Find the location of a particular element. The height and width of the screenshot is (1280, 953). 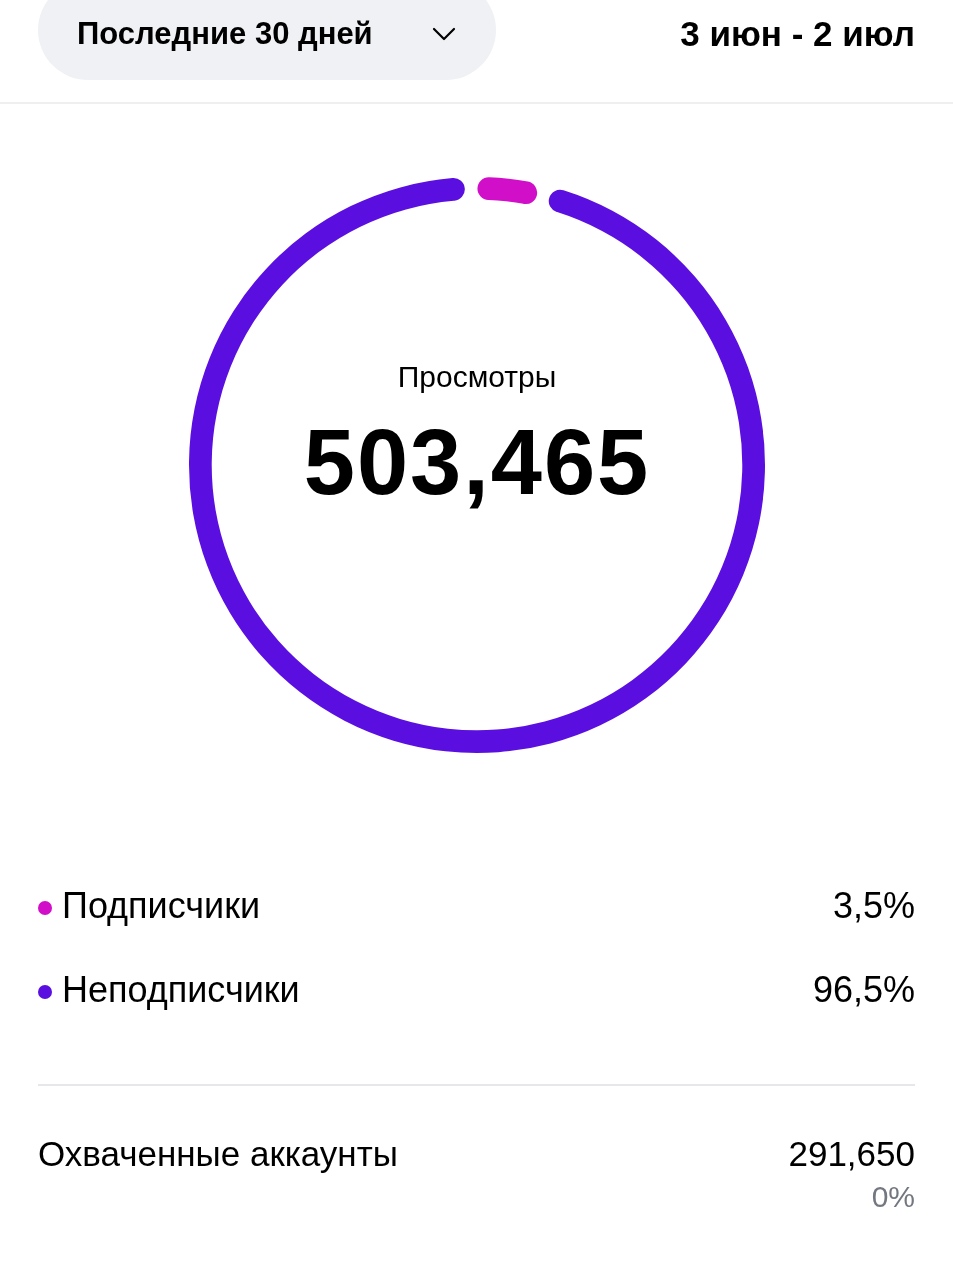

text: Просмотры is located at coordinates (477, 377).